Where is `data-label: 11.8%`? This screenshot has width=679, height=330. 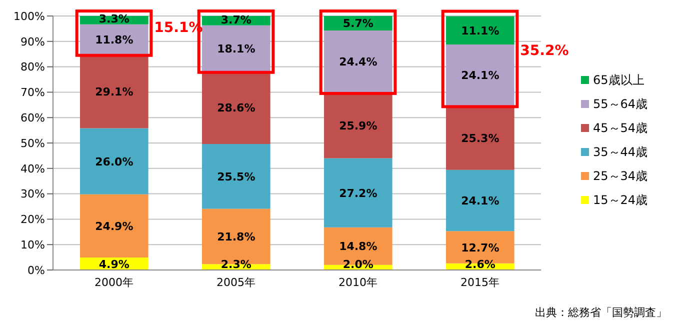
data-label: 11.8% is located at coordinates (114, 39).